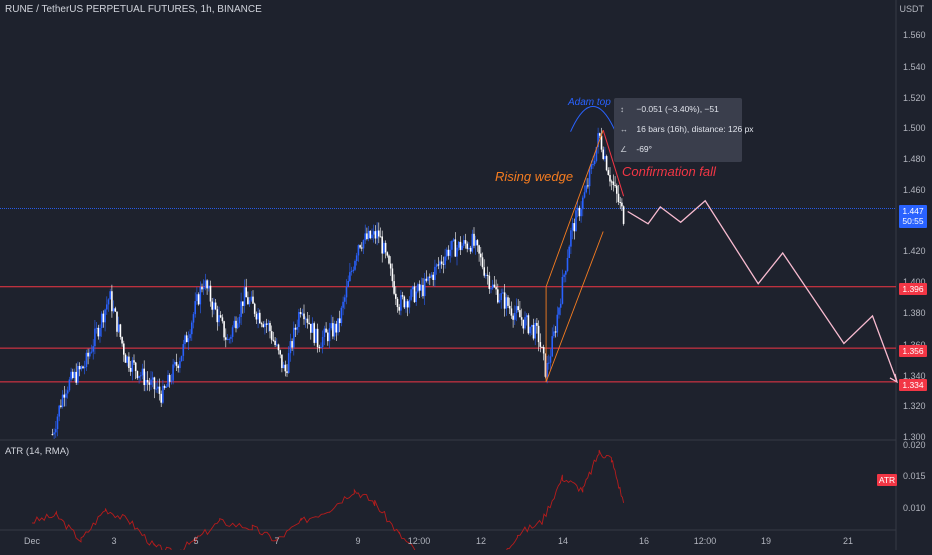 This screenshot has width=932, height=555. I want to click on time-tick: 12:00, so click(419, 541).